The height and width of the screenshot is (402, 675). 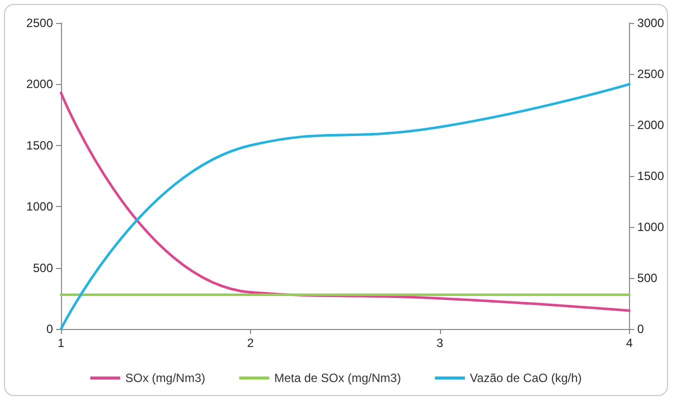 I want to click on y2-tick-label: 1000, so click(x=650, y=227).